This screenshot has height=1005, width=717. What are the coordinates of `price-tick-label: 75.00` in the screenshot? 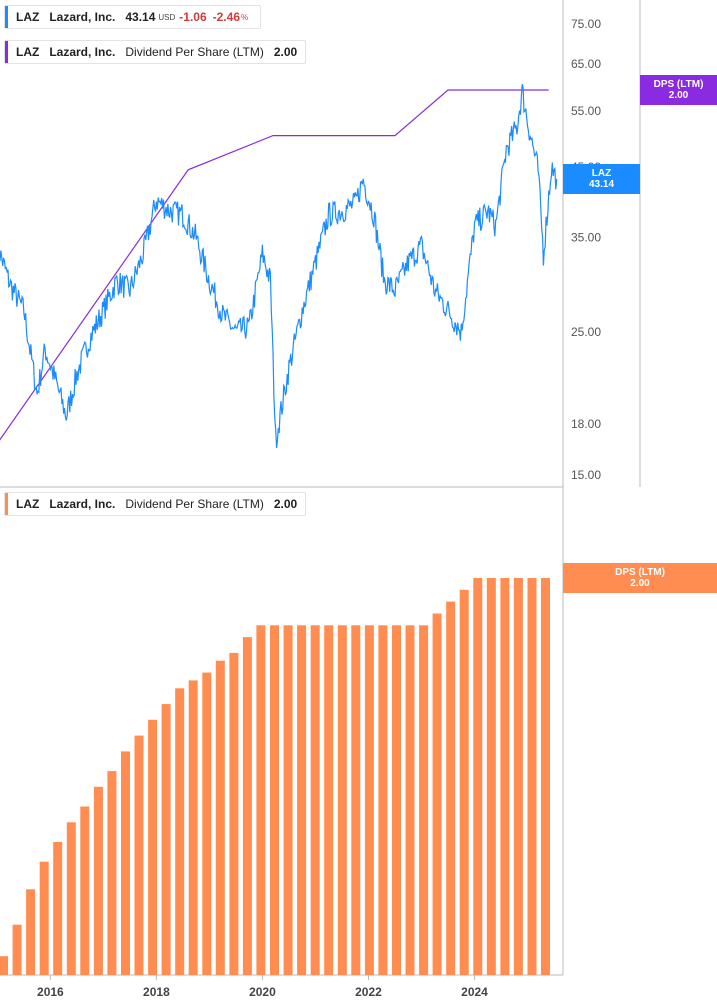 It's located at (586, 24).